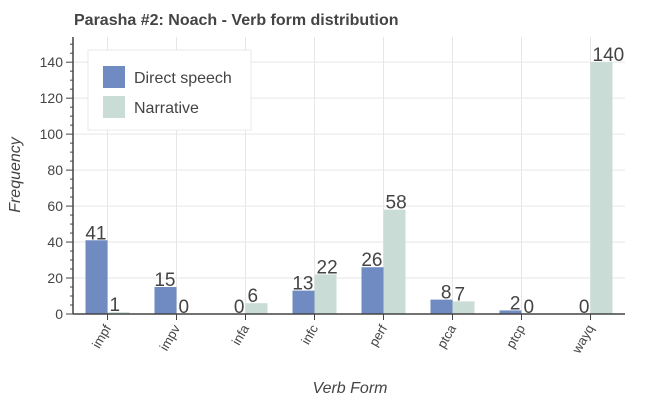 The width and height of the screenshot is (665, 405). I want to click on data-label: 6, so click(253, 296).